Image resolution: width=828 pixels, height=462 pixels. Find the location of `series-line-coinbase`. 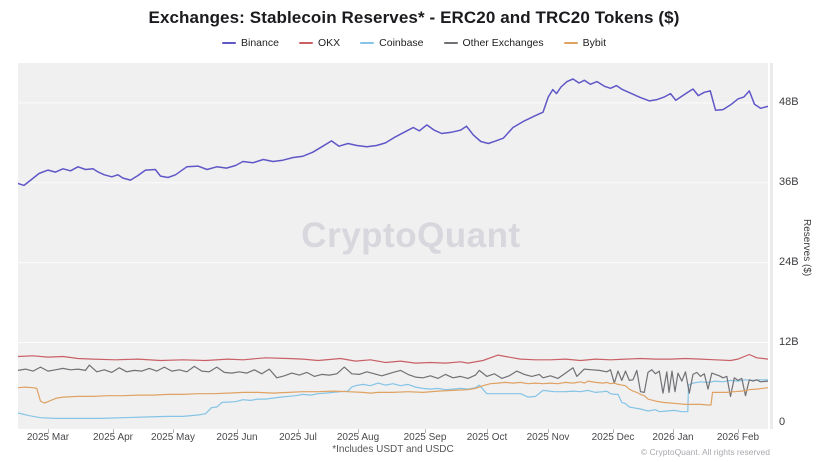

series-line-coinbase is located at coordinates (393, 399).